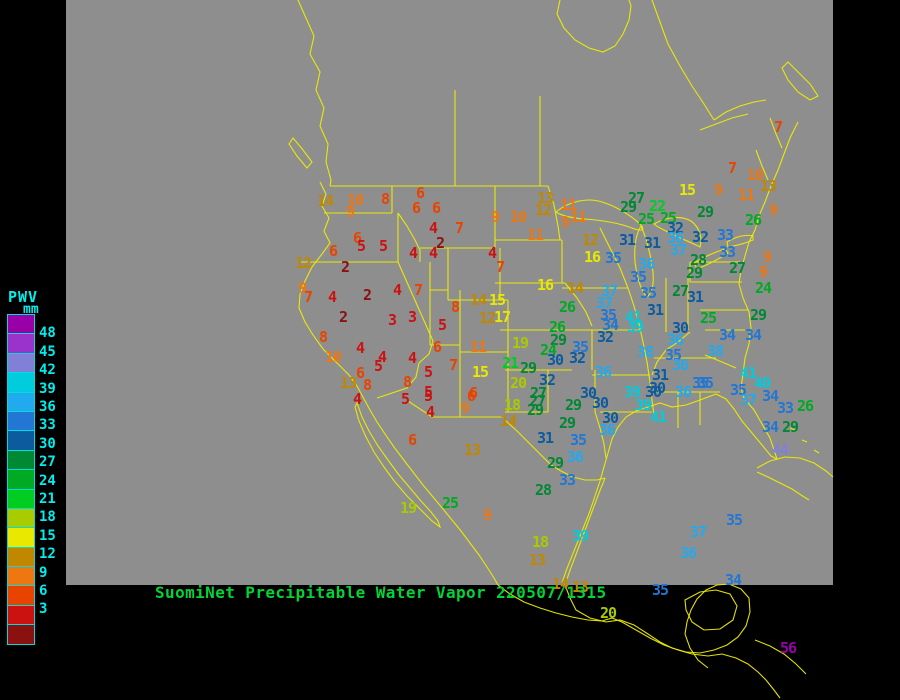  Describe the element at coordinates (502, 317) in the screenshot. I see `station-value: 17` at that location.